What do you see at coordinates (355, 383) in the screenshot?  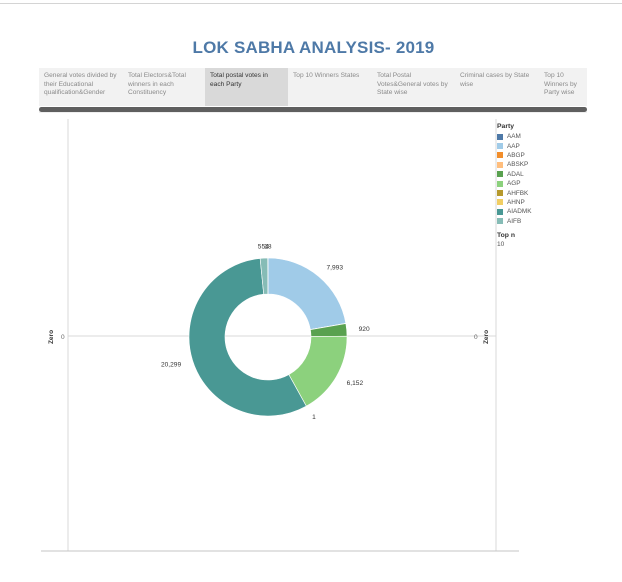 I see `pie-label-agp: 6,152` at bounding box center [355, 383].